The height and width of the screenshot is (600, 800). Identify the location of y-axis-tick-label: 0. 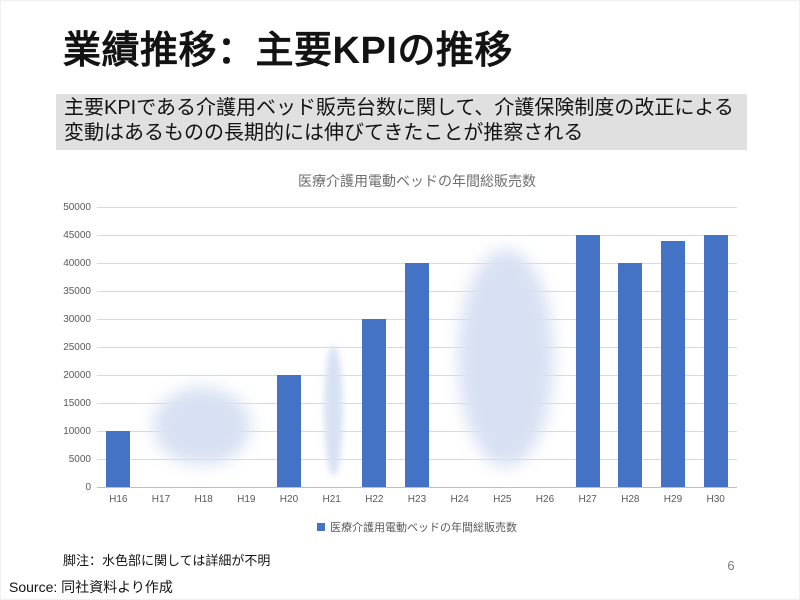
(88, 487).